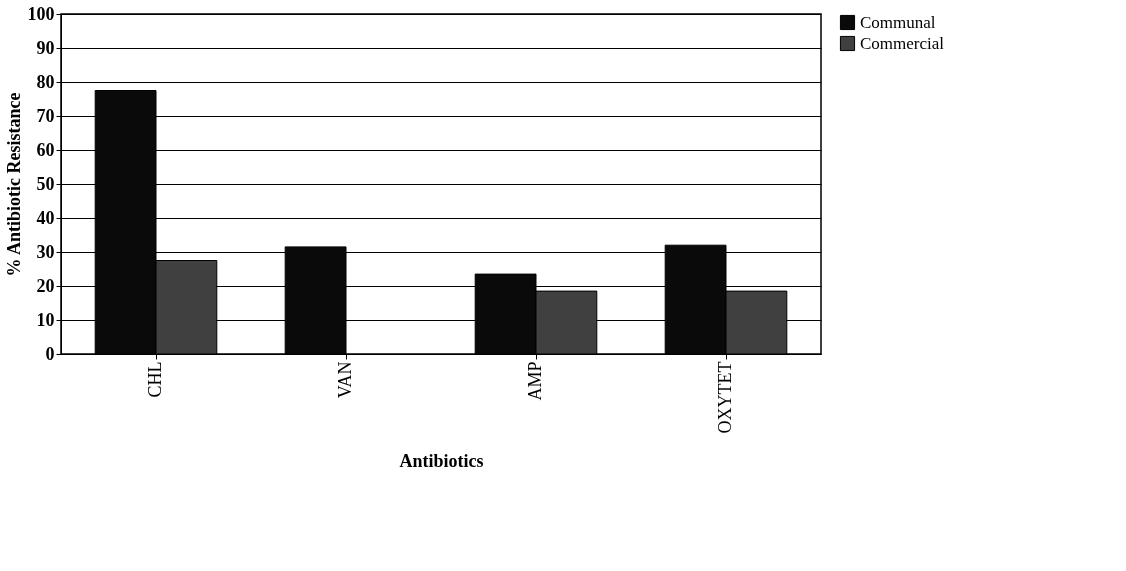  Describe the element at coordinates (898, 22) in the screenshot. I see `legend-label: Communal` at that location.